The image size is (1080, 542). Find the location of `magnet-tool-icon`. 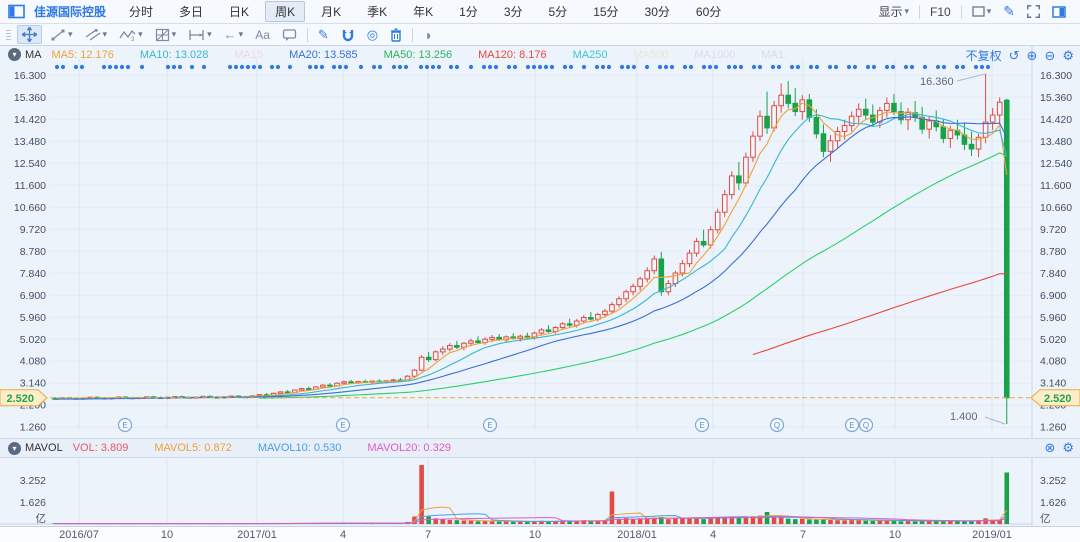

magnet-tool-icon is located at coordinates (348, 35).